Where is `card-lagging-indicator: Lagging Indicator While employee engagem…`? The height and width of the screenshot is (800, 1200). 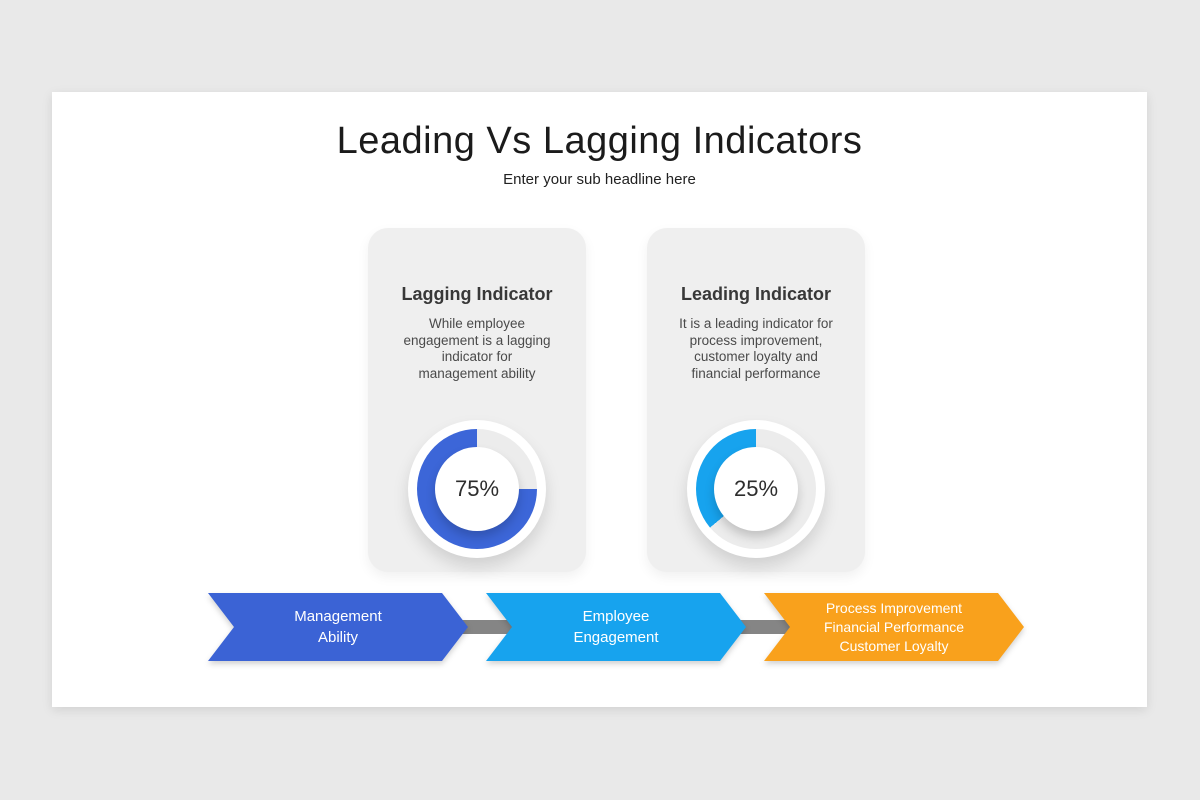 card-lagging-indicator: Lagging Indicator While employee engagem… is located at coordinates (477, 400).